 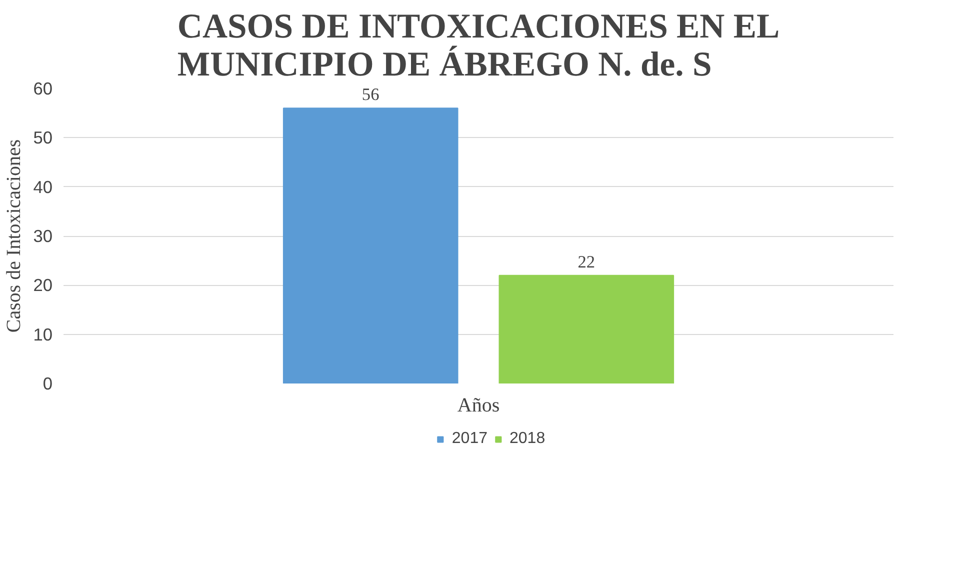 What do you see at coordinates (371, 94) in the screenshot?
I see `data-label: 56` at bounding box center [371, 94].